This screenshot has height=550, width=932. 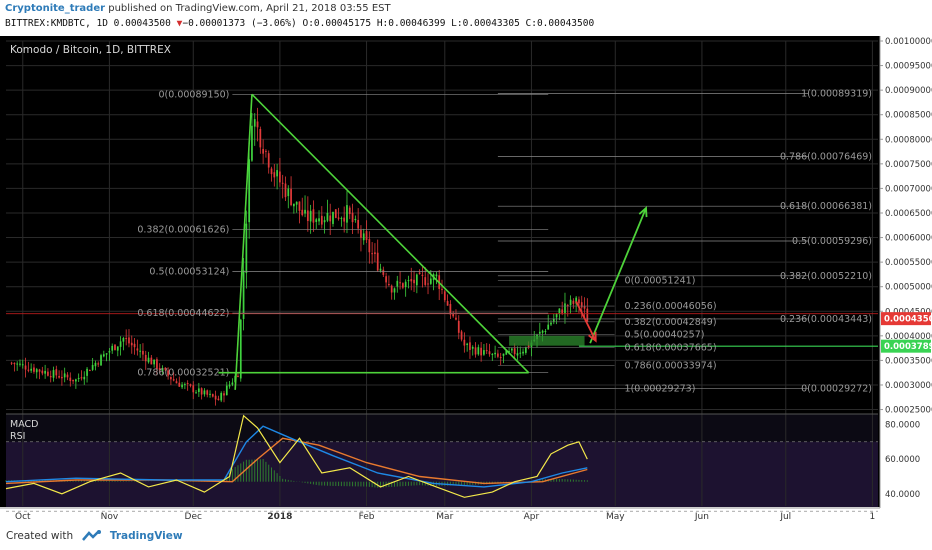 I want to click on time-tick-label: Apr, so click(x=532, y=517).